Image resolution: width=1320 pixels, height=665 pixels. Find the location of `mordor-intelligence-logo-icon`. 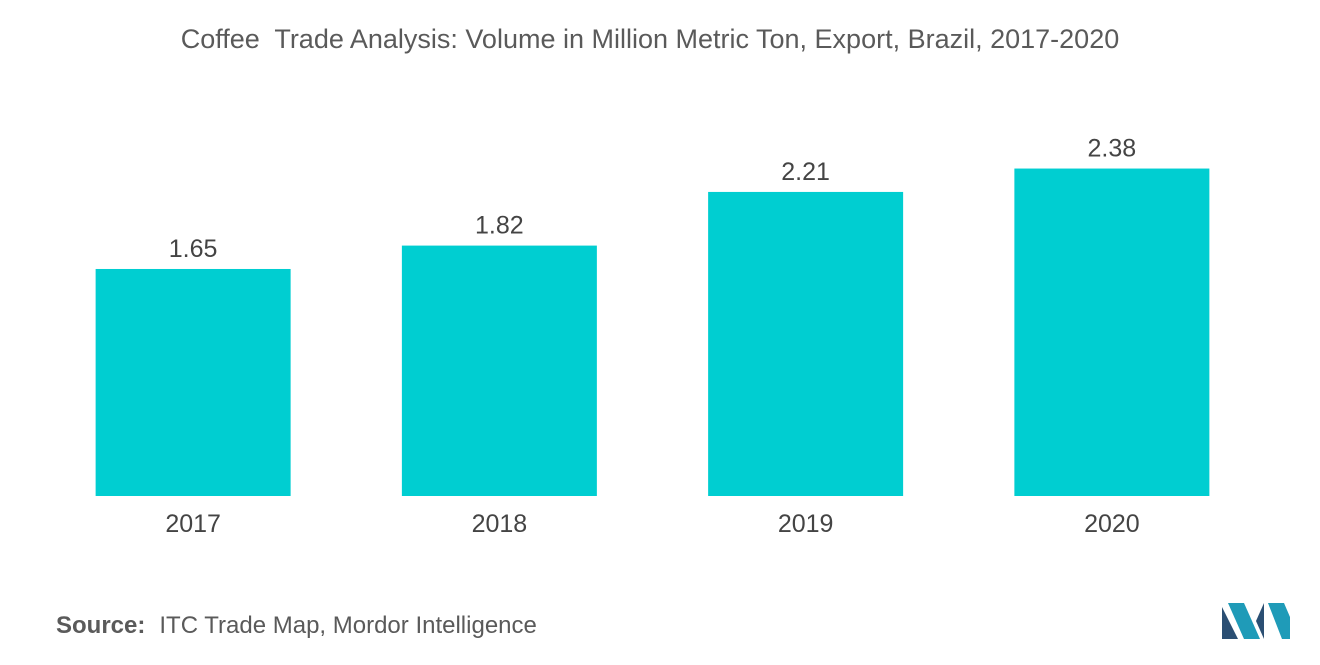

mordor-intelligence-logo-icon is located at coordinates (1256, 621).